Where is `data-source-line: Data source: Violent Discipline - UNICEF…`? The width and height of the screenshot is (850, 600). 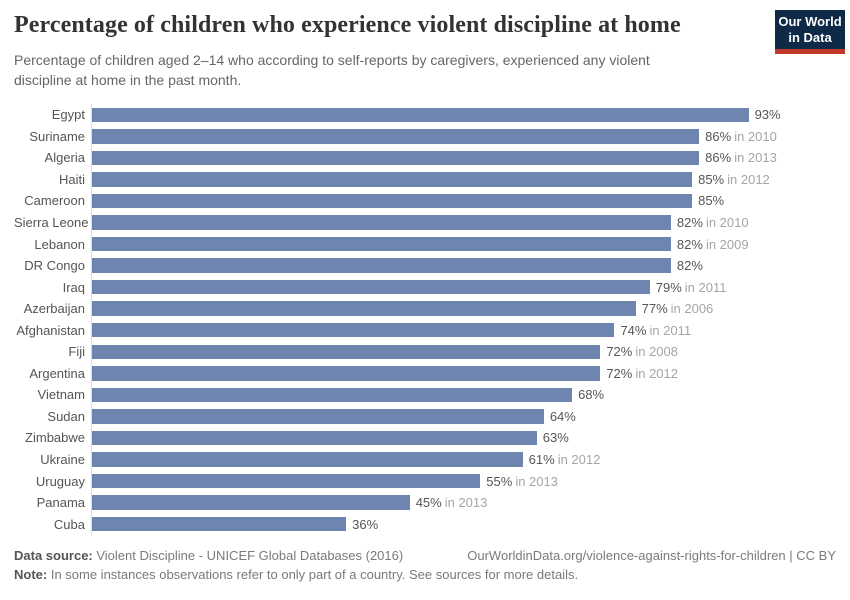 data-source-line: Data source: Violent Discipline - UNICEF… is located at coordinates (208, 556).